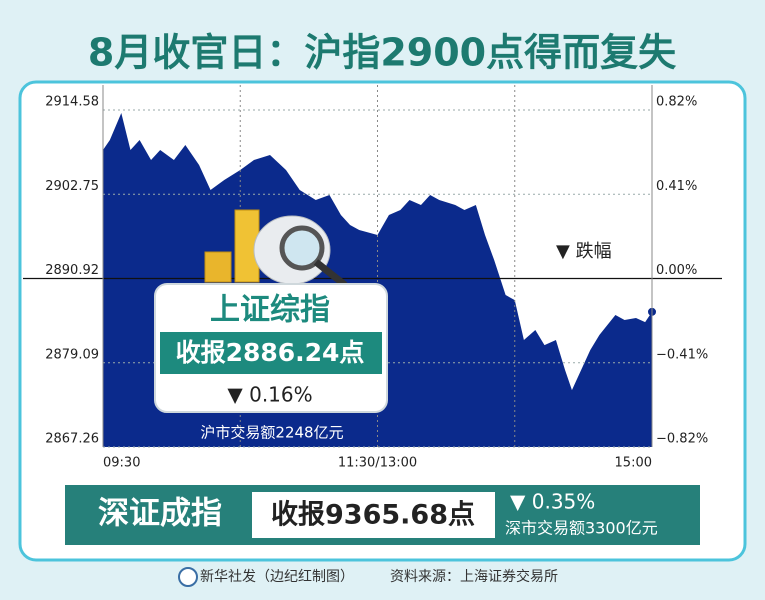 The width and height of the screenshot is (765, 600). Describe the element at coordinates (218, 267) in the screenshot. I see `coins` at that location.